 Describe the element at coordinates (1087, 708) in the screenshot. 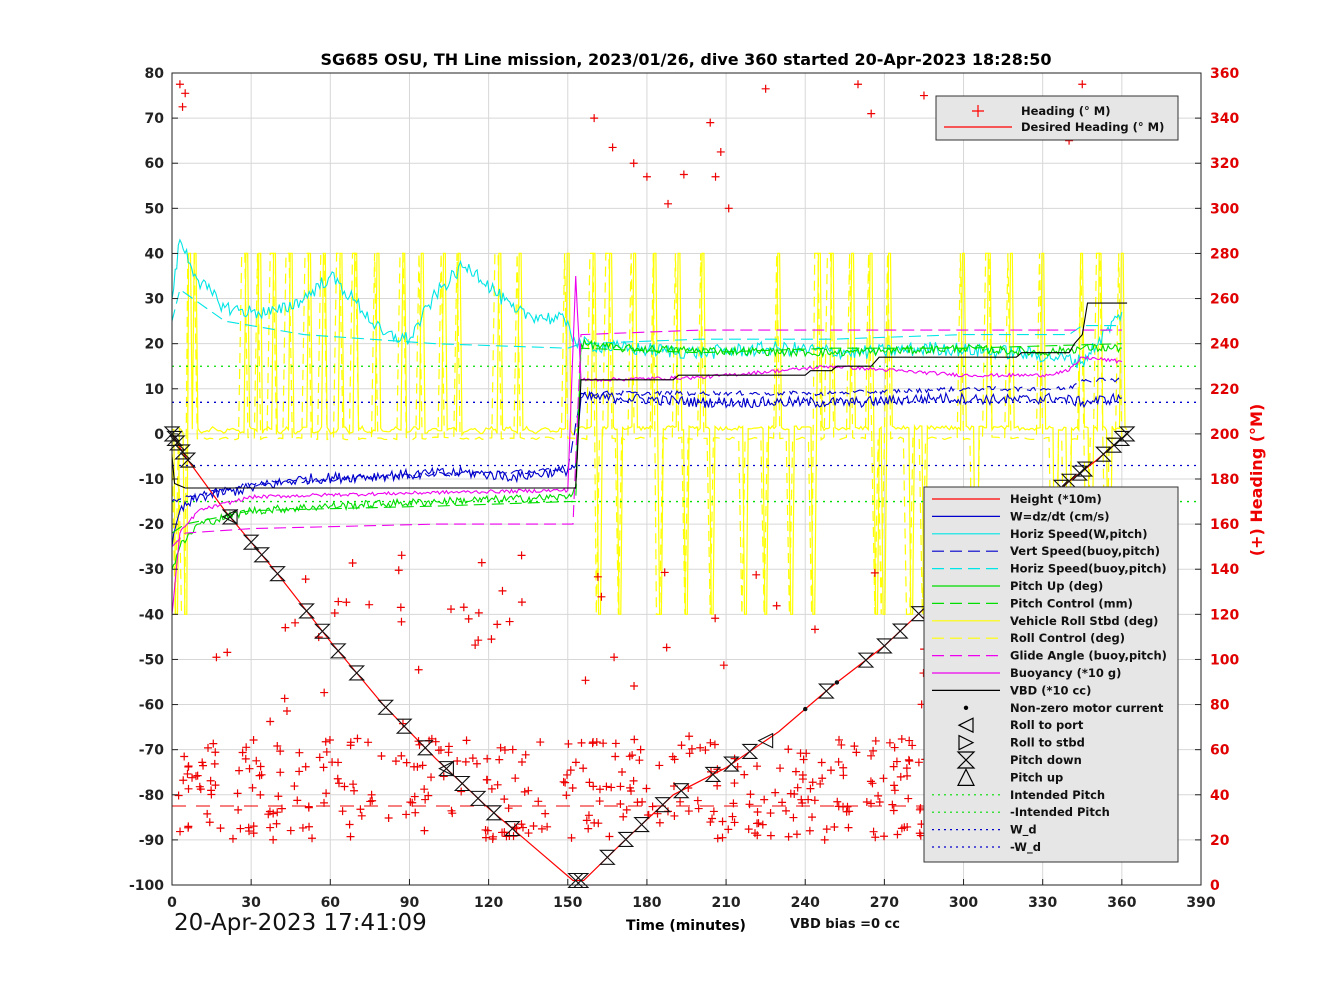

I see `legend-main-label-12: Non-zero motor current` at that location.